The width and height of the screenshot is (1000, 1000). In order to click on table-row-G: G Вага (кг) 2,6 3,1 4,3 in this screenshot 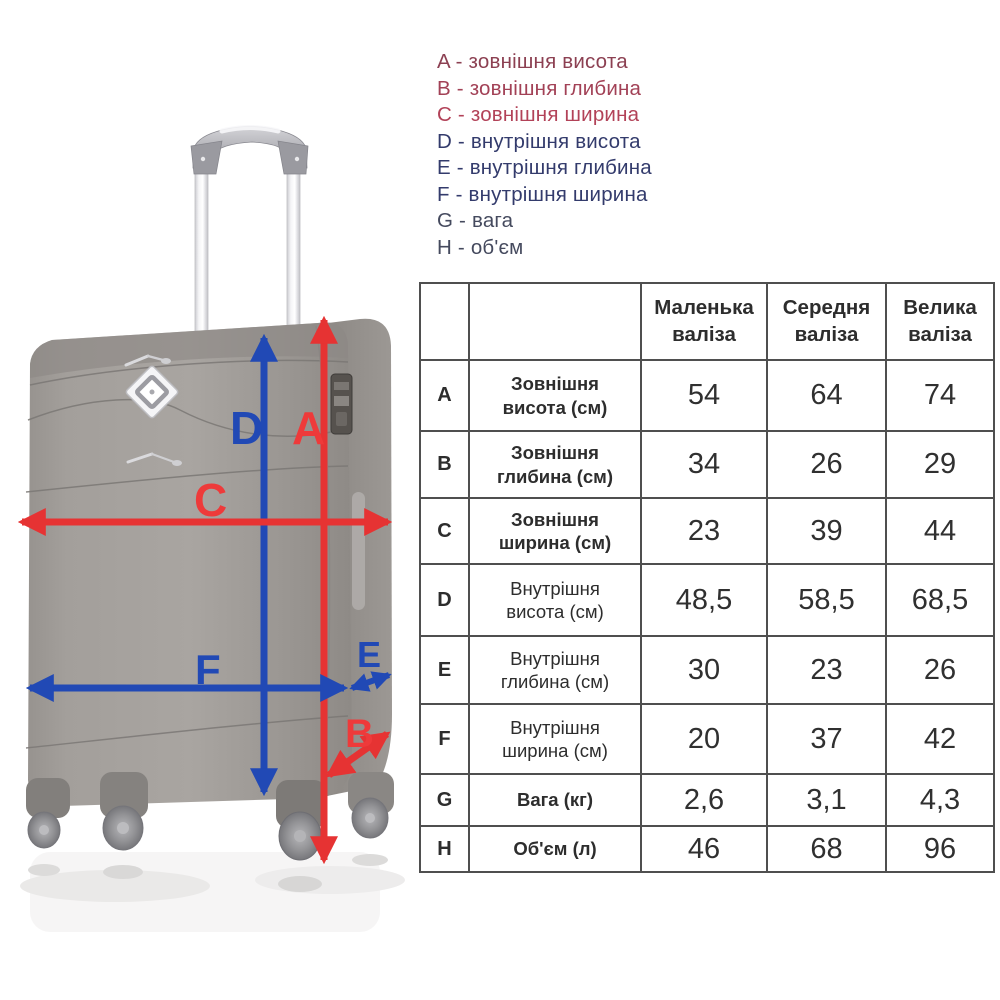, I will do `click(707, 800)`.